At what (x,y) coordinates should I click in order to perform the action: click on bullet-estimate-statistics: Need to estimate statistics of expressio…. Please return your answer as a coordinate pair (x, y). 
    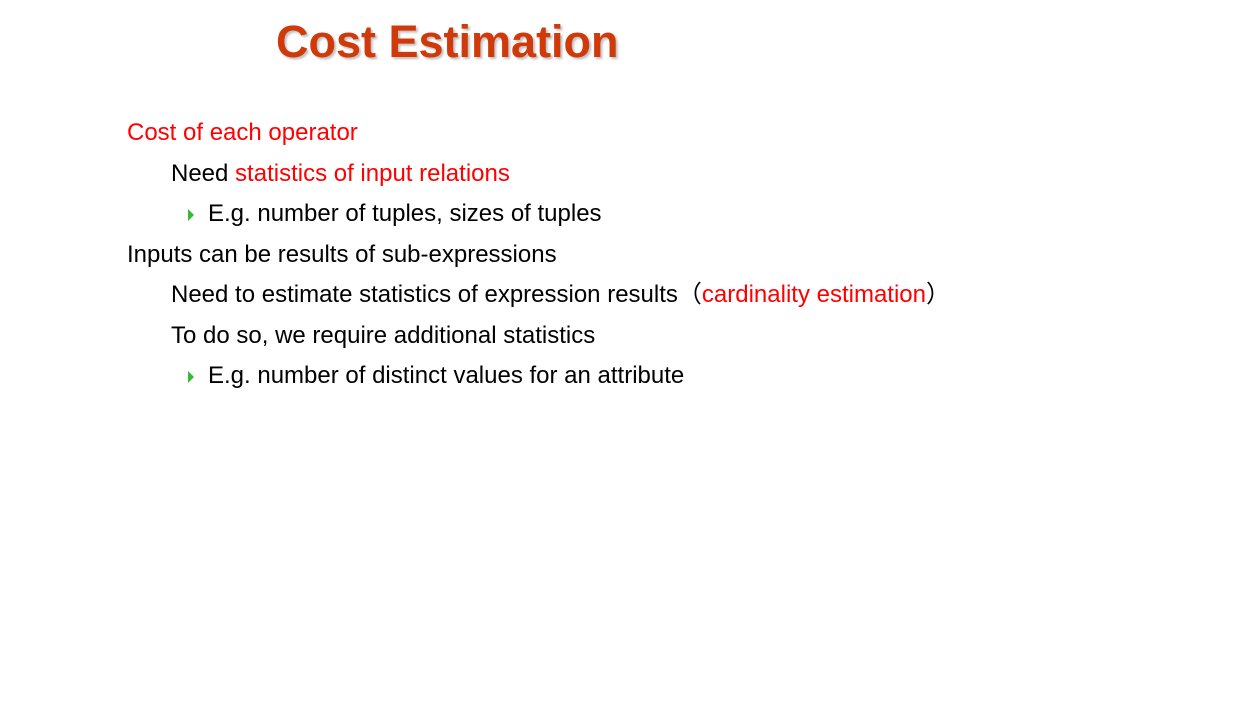
    Looking at the image, I should click on (560, 295).